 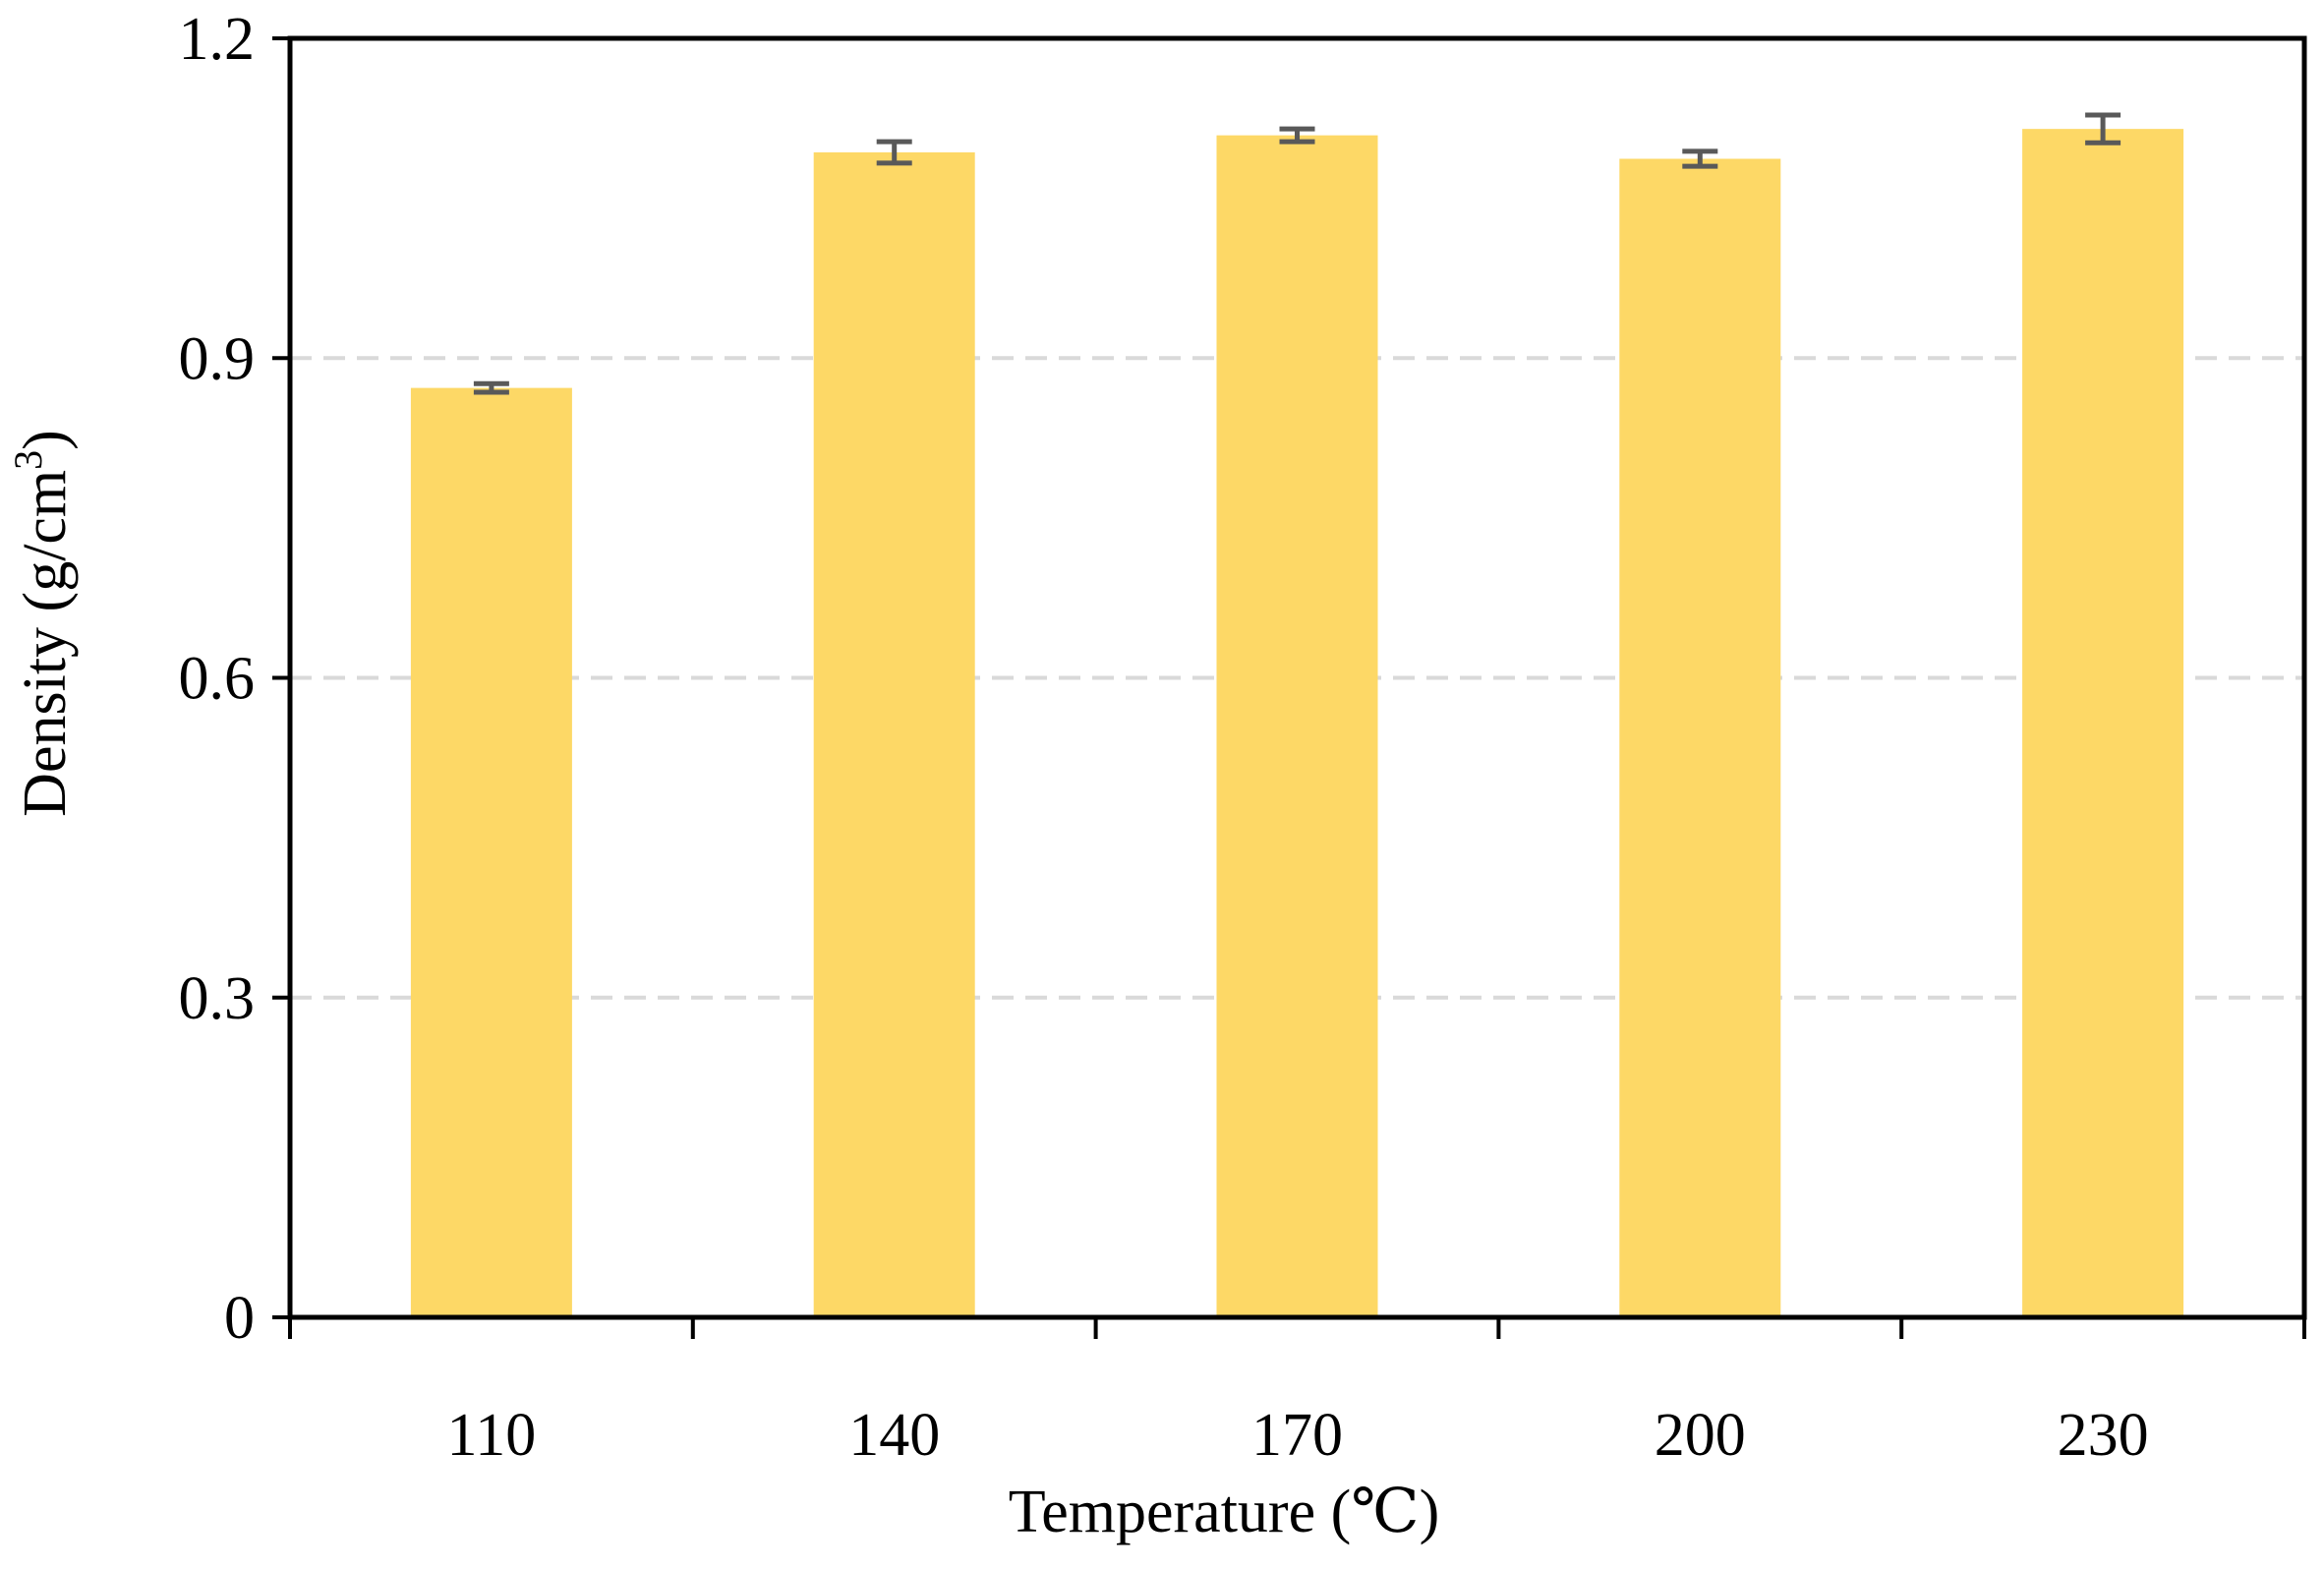 What do you see at coordinates (28, 460) in the screenshot?
I see `y-axis-title-superscript: 3` at bounding box center [28, 460].